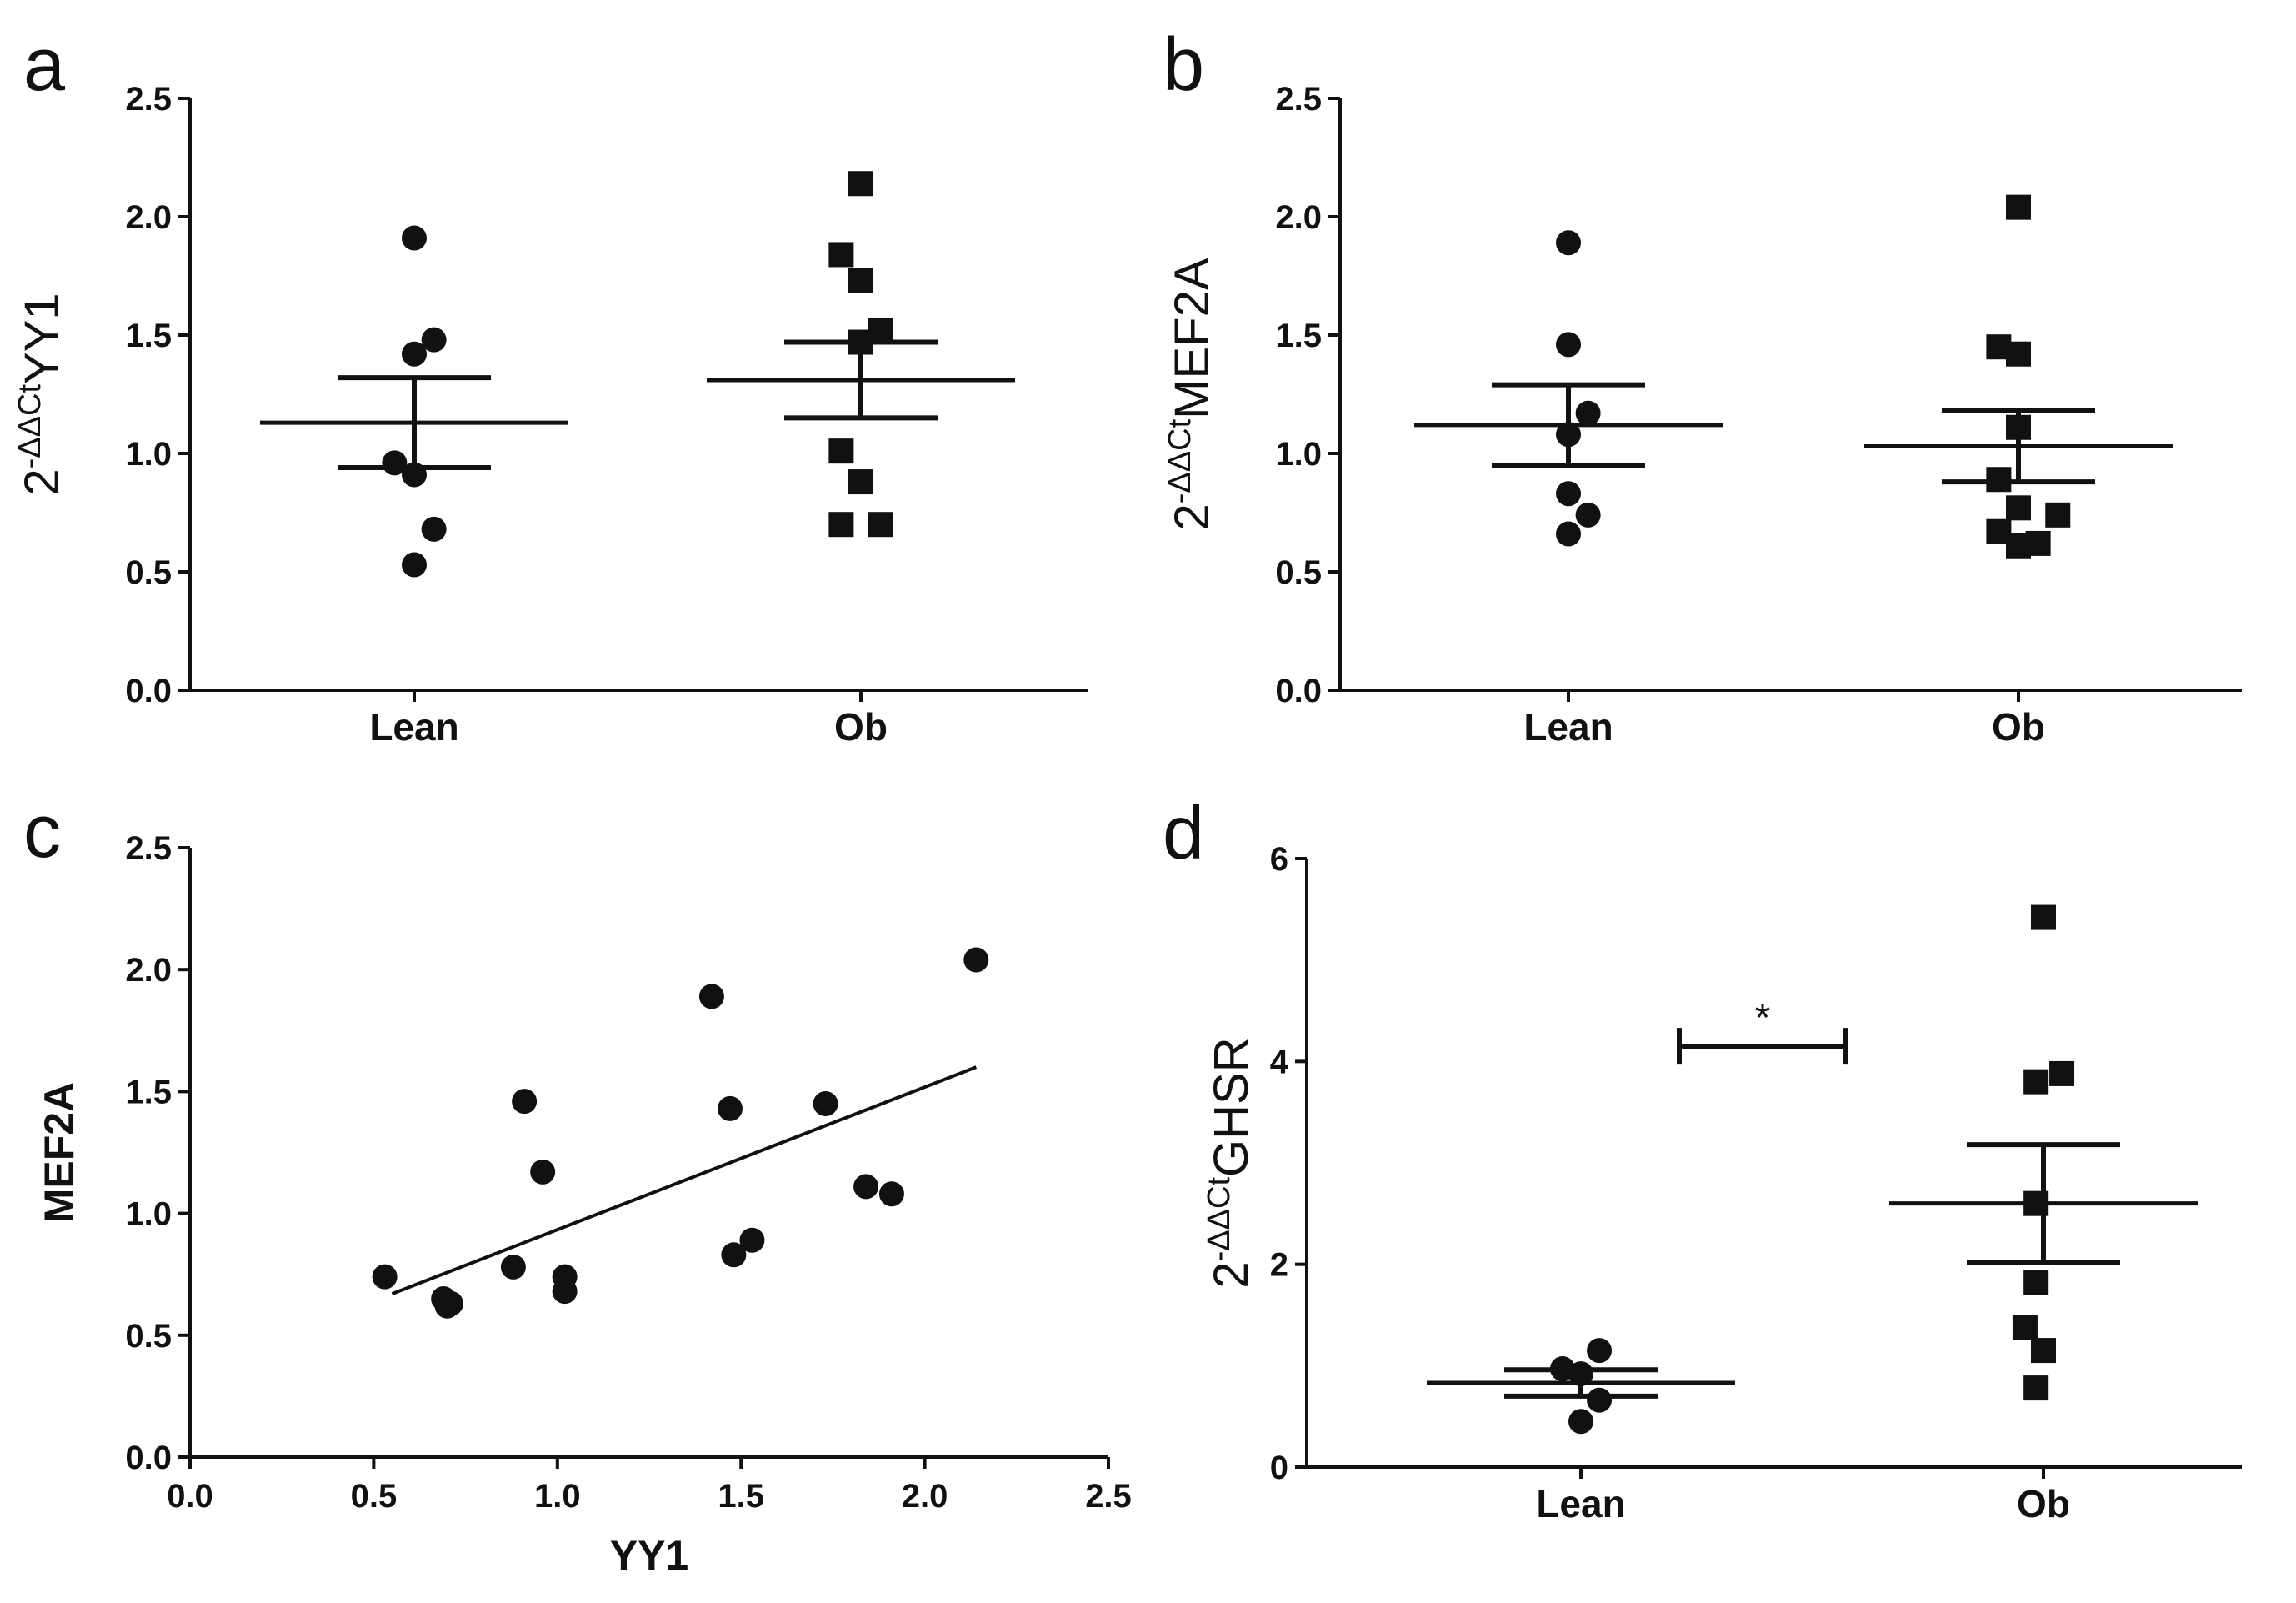  Describe the element at coordinates (1183, 65) in the screenshot. I see `panel-letter: b` at that location.